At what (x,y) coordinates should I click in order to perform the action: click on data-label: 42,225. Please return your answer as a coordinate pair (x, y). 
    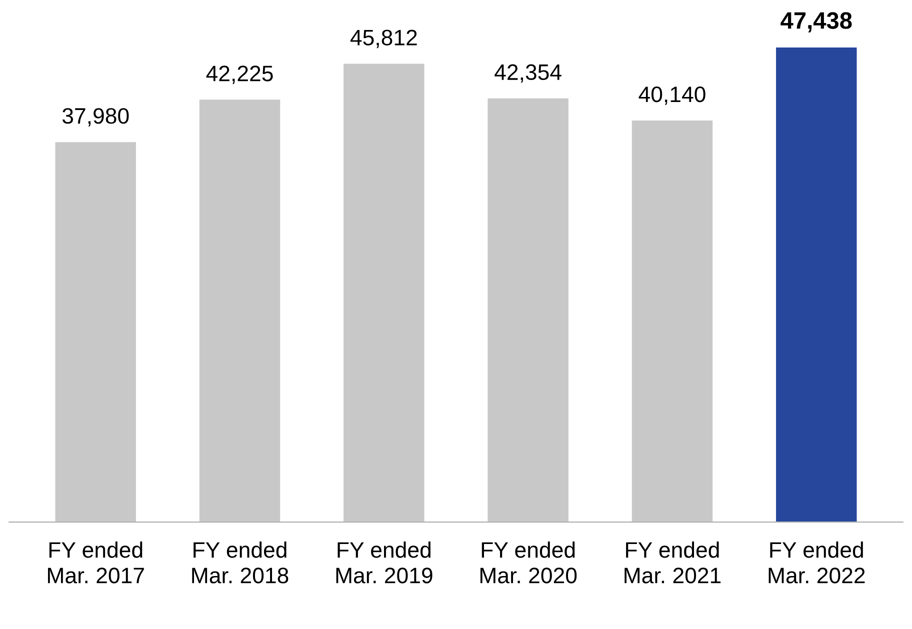
    Looking at the image, I should click on (239, 75).